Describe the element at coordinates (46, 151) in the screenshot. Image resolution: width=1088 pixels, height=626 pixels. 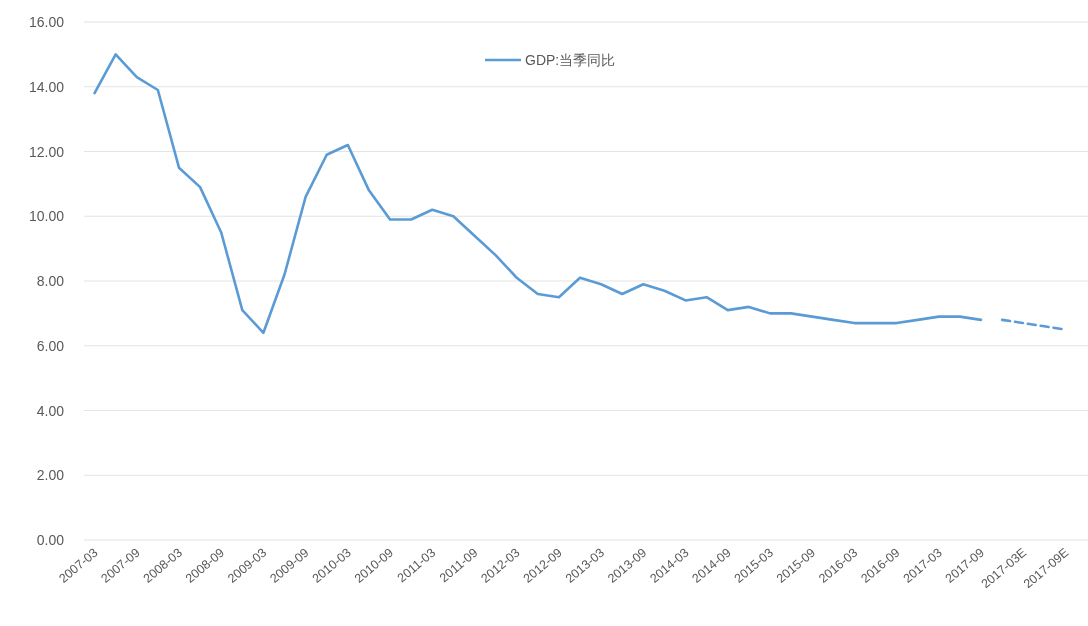
I see `y-tick-label: 12.00` at that location.